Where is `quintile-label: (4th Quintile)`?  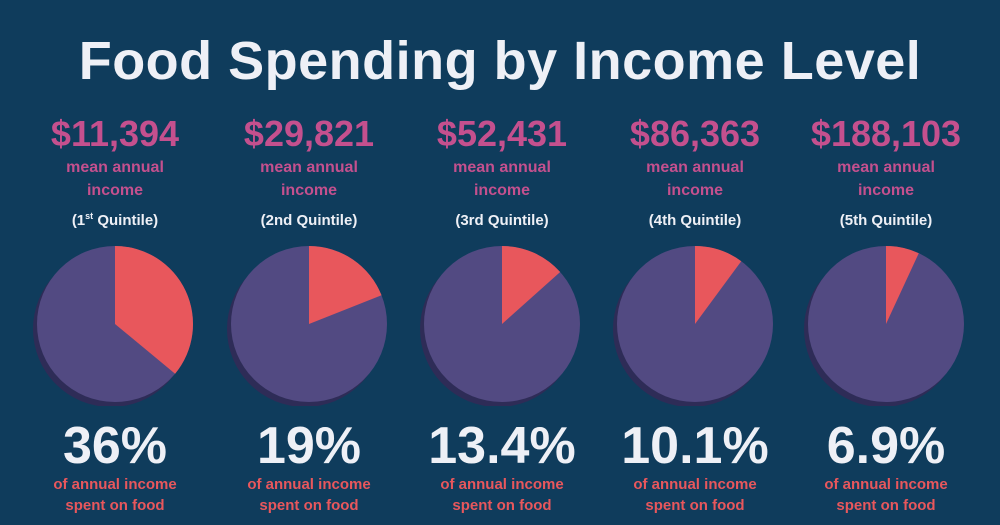
quintile-label: (4th Quintile) is located at coordinates (695, 220).